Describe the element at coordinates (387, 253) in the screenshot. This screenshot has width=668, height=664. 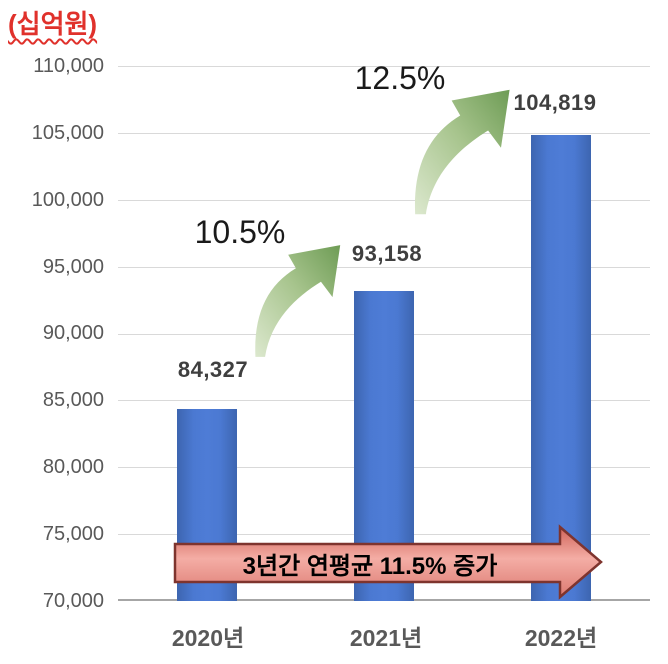
I see `value-label-2021: 93,158` at that location.